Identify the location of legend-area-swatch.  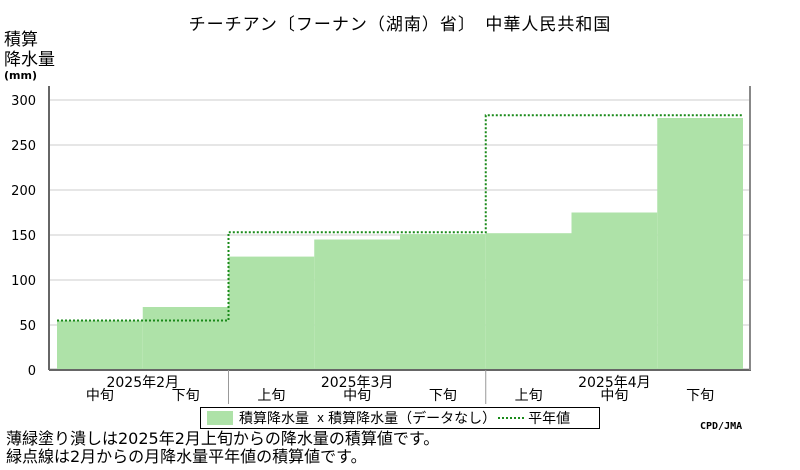
(220, 418).